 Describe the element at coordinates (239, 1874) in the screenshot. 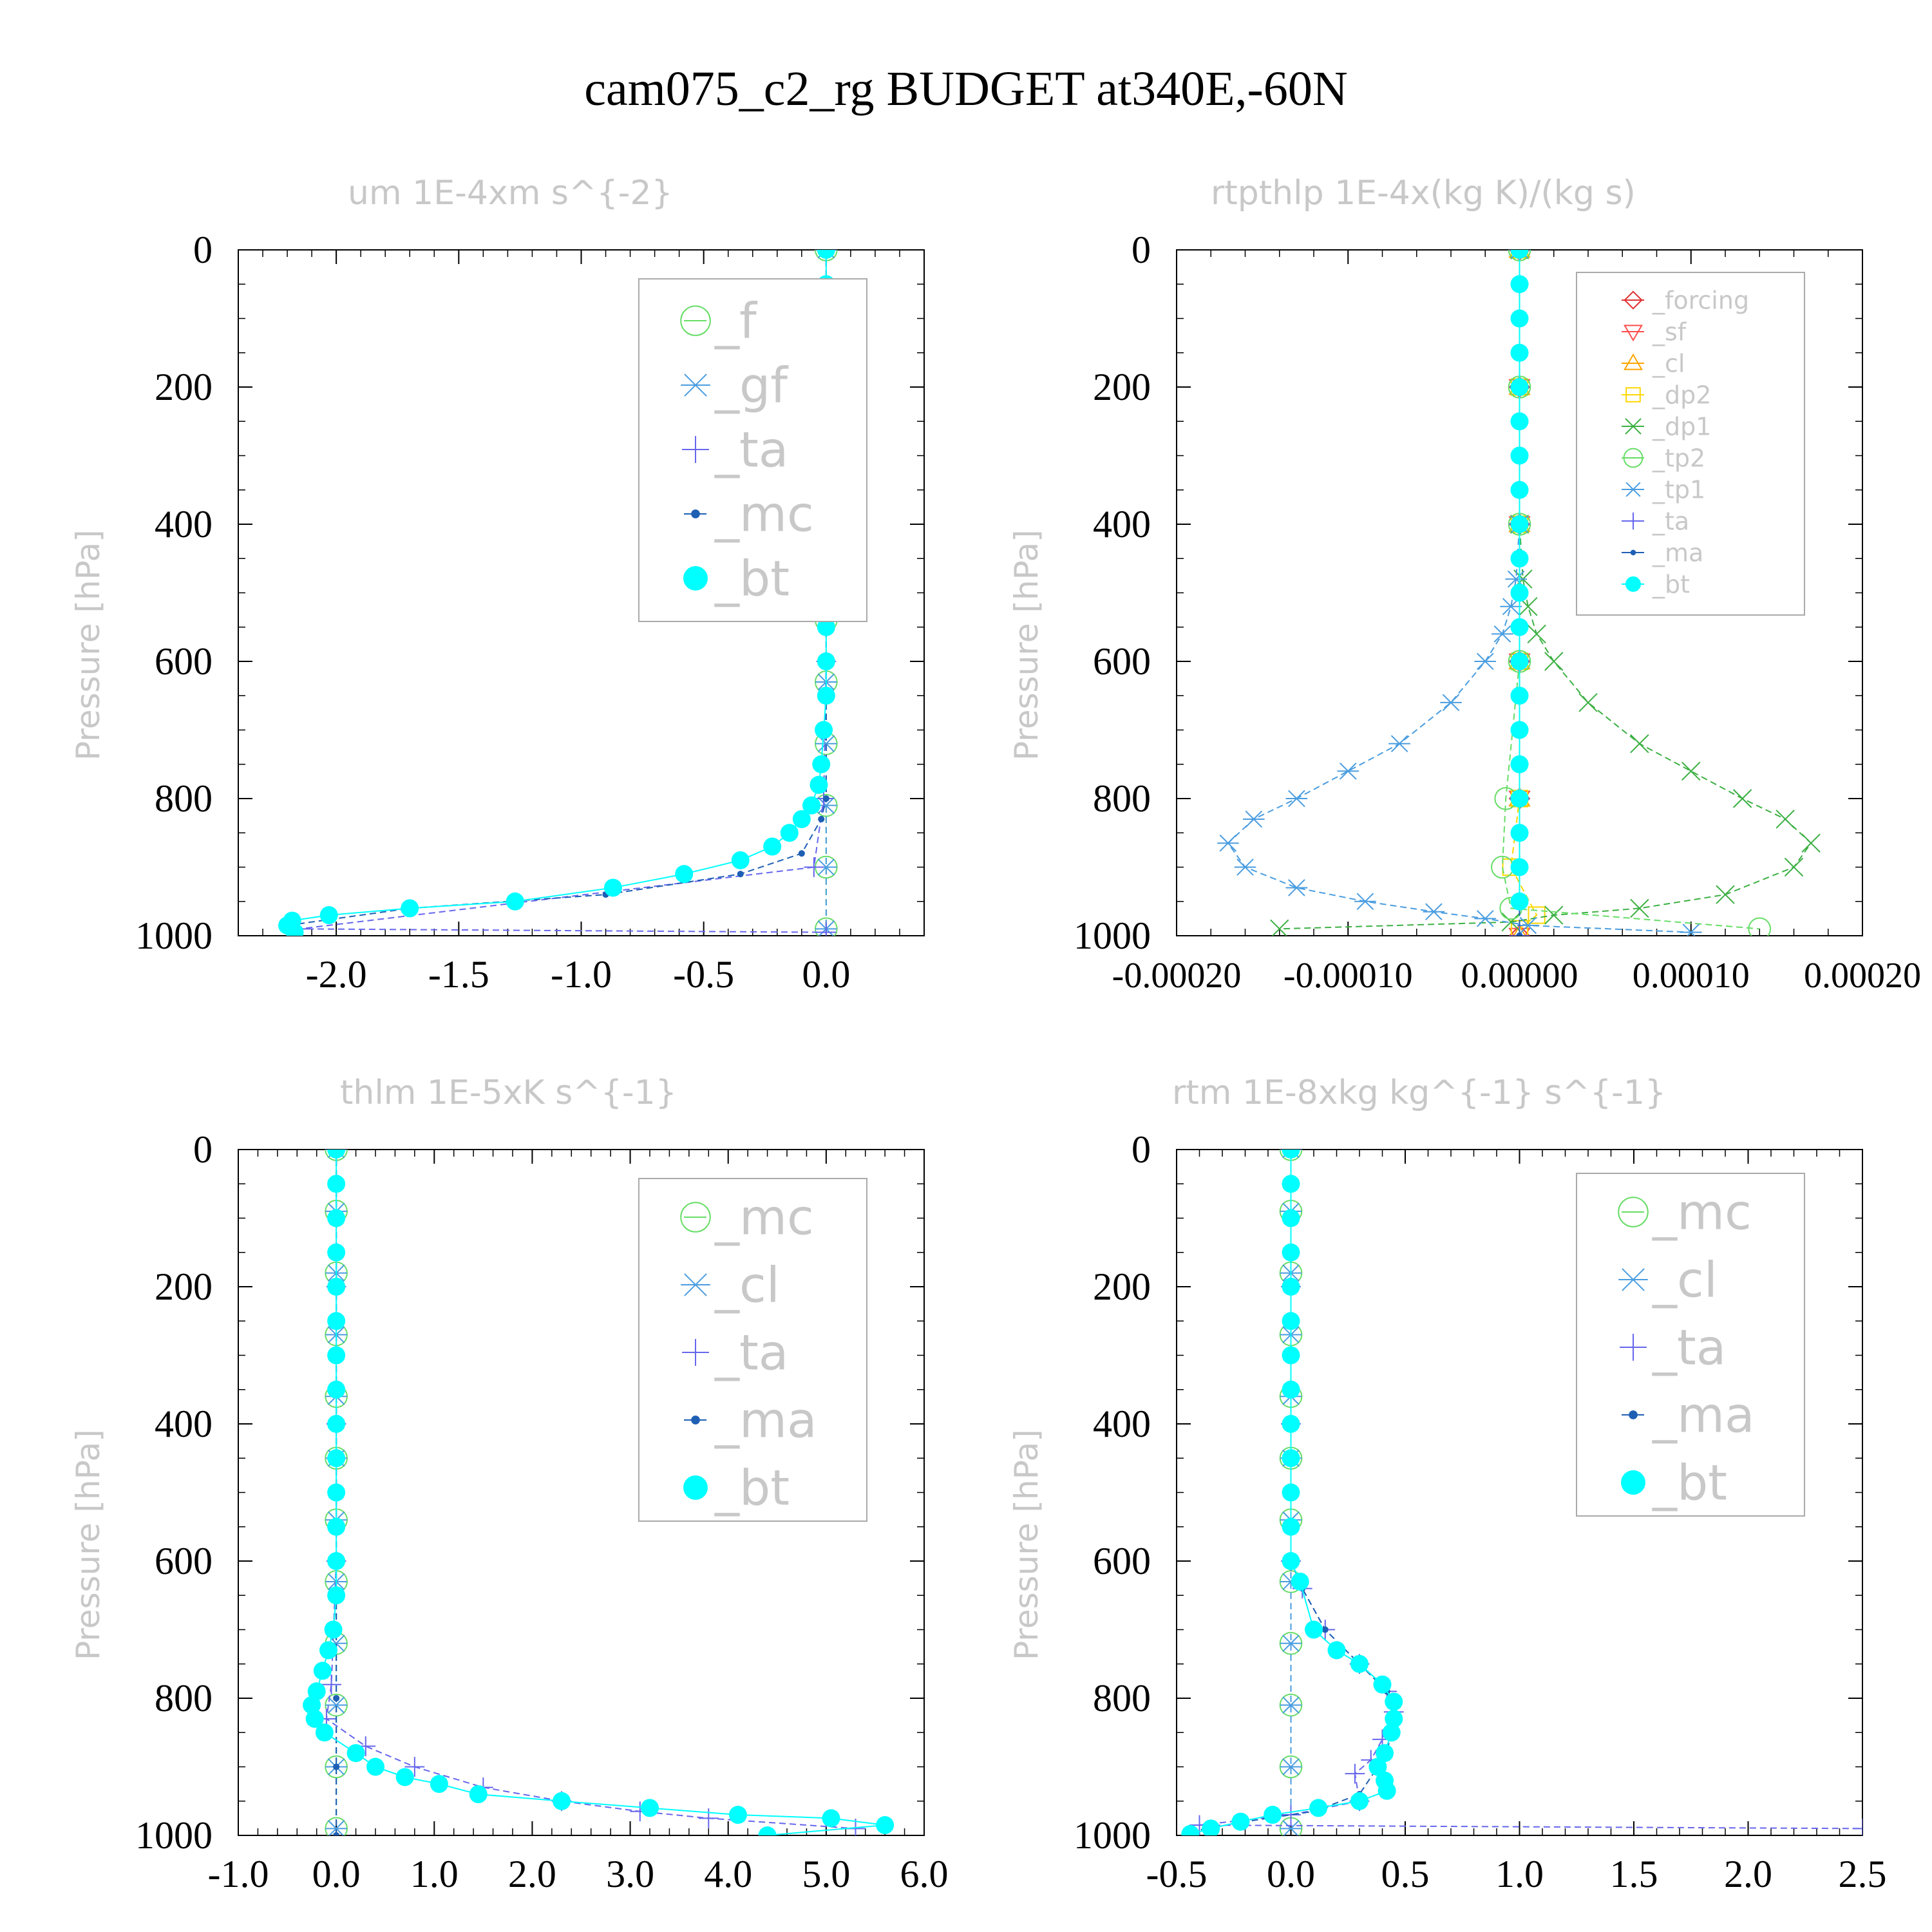

I see `x-tick-label: -1.0` at that location.